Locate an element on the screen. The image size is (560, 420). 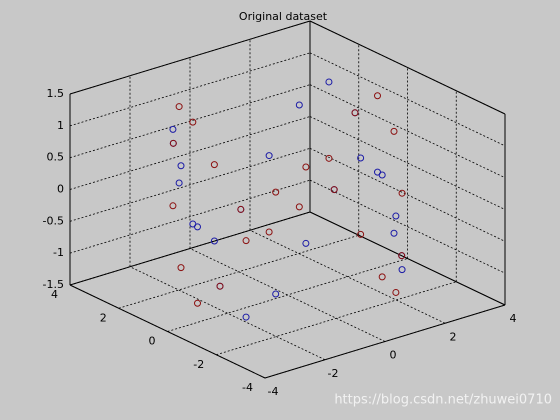
x-tick-label: -4 is located at coordinates (273, 391).